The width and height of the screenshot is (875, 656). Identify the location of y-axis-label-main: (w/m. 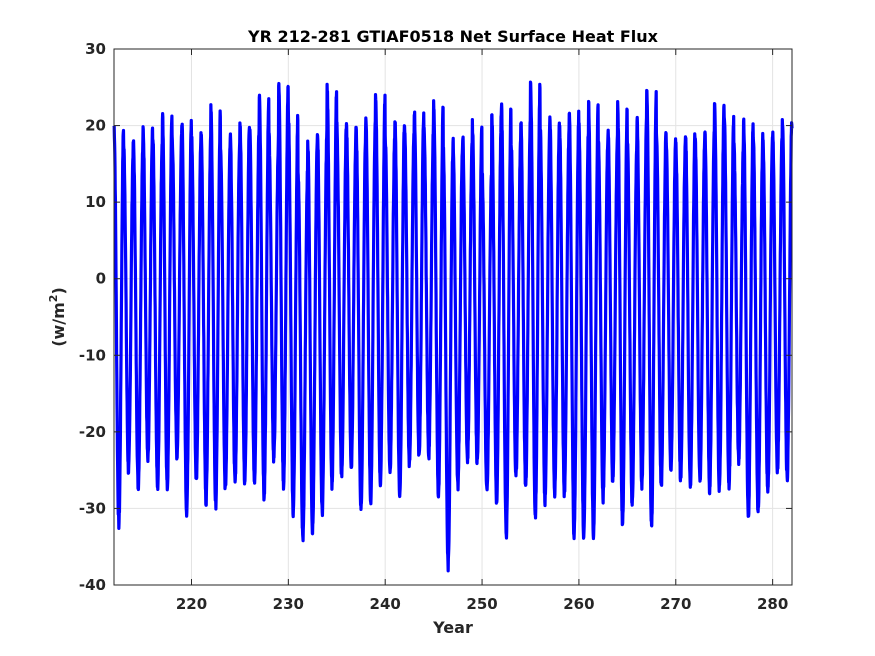
(58, 324).